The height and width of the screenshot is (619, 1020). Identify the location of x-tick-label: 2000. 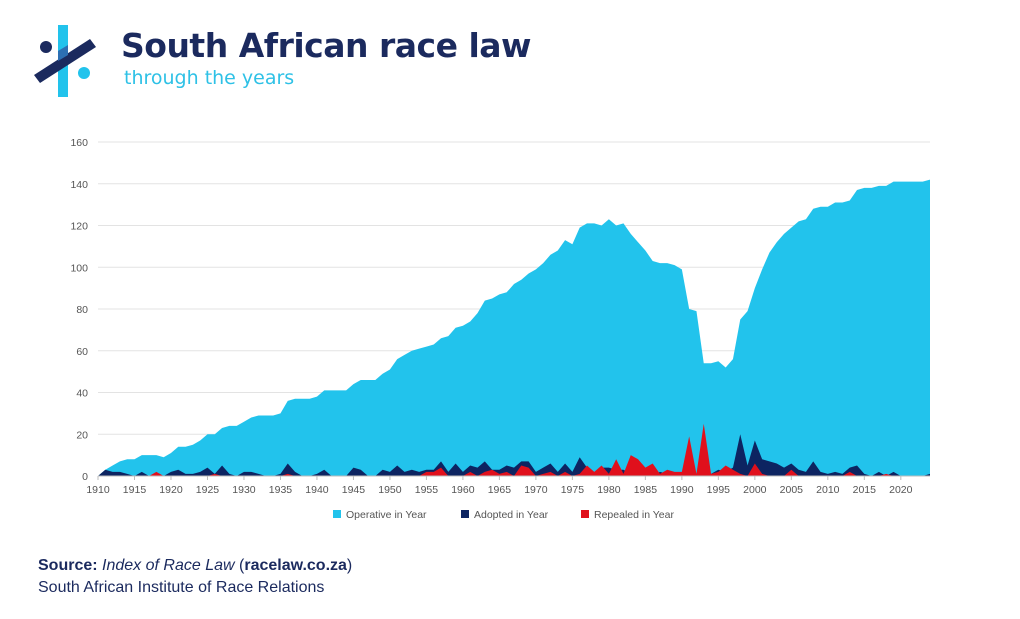
(755, 490).